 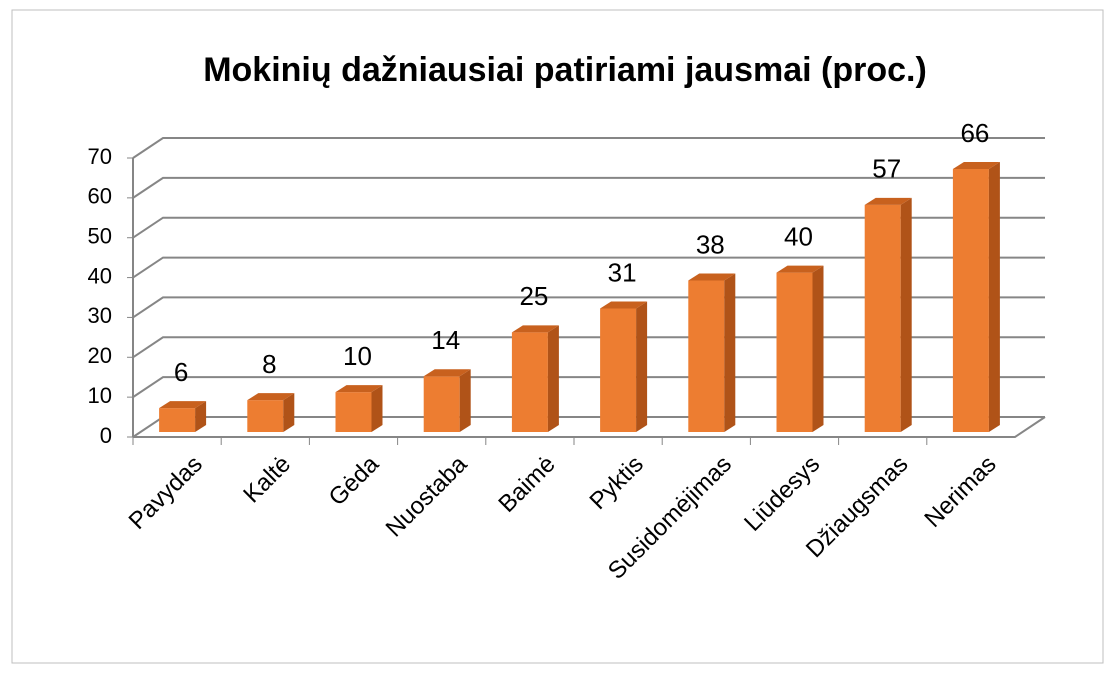 What do you see at coordinates (710, 244) in the screenshot?
I see `data-label: 38` at bounding box center [710, 244].